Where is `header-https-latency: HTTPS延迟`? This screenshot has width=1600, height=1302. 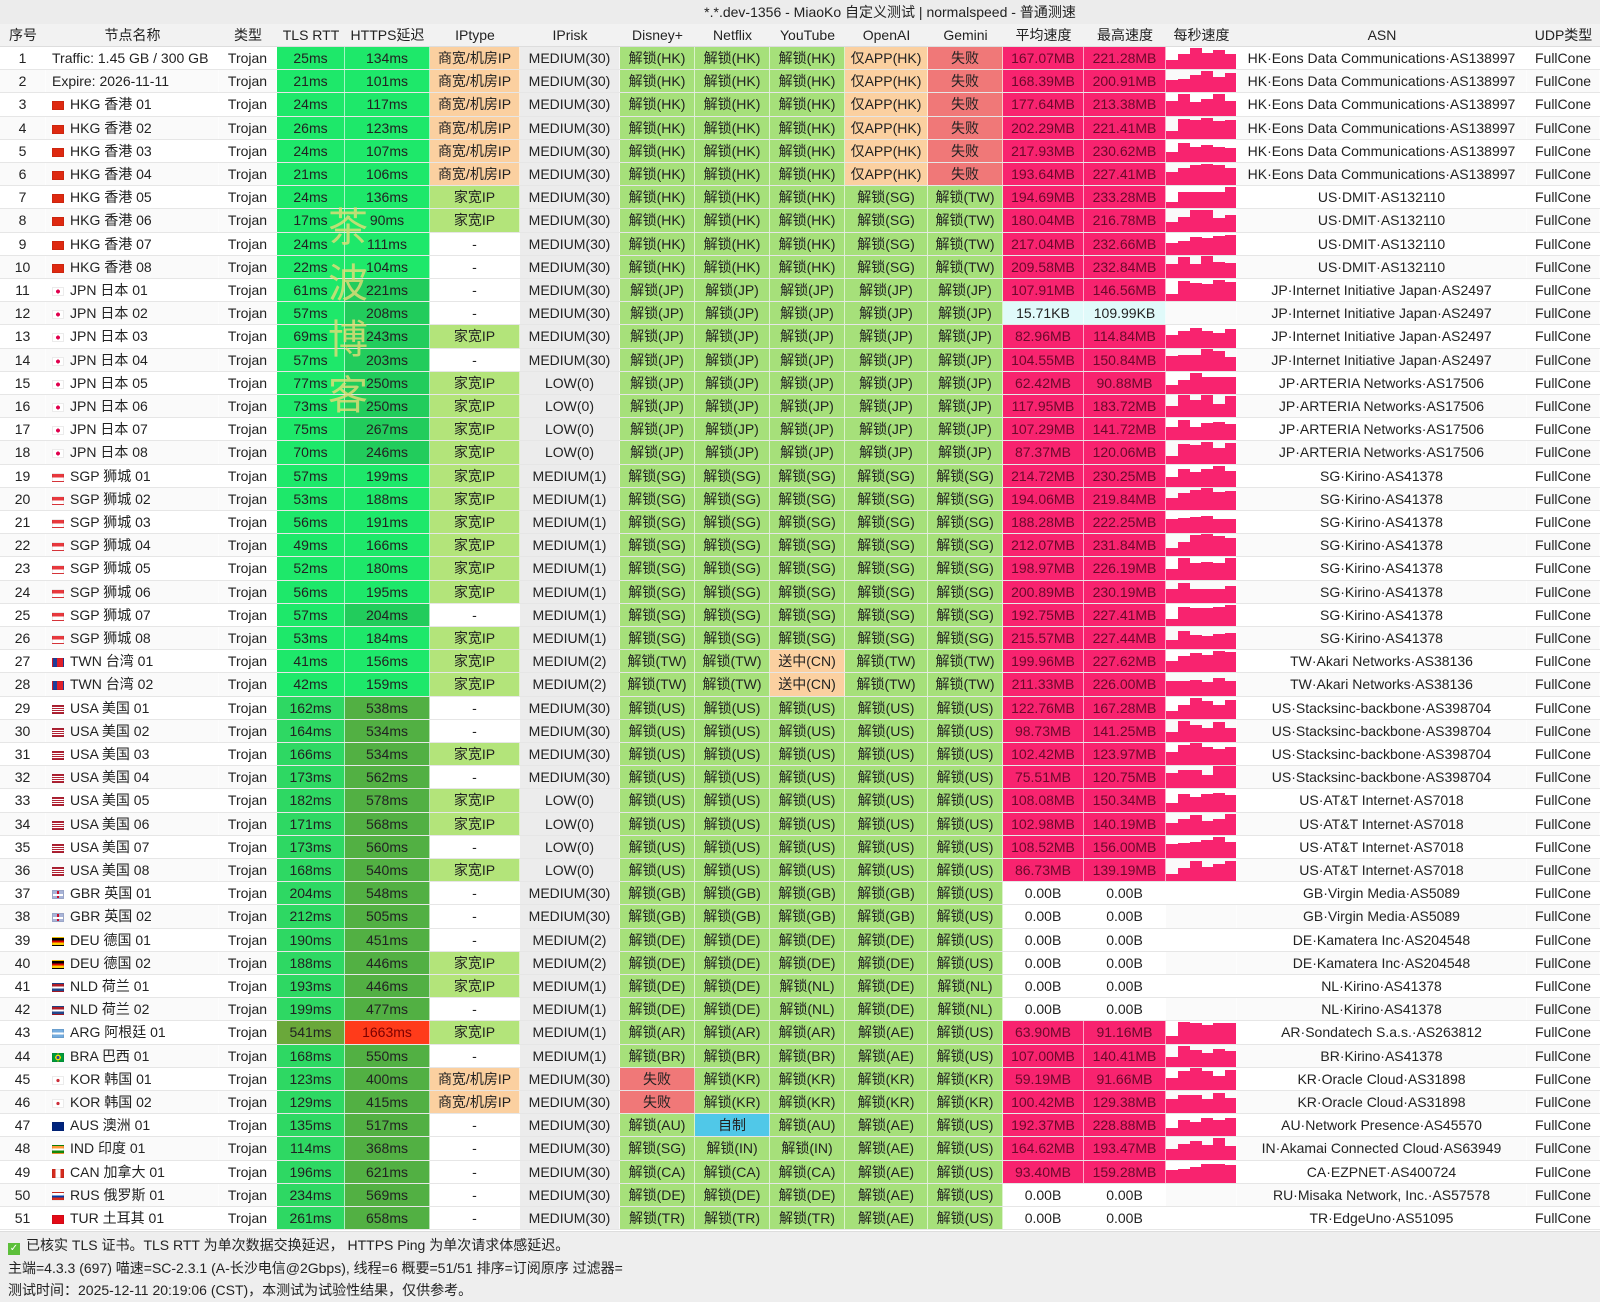 header-https-latency: HTTPS延迟 is located at coordinates (387, 35).